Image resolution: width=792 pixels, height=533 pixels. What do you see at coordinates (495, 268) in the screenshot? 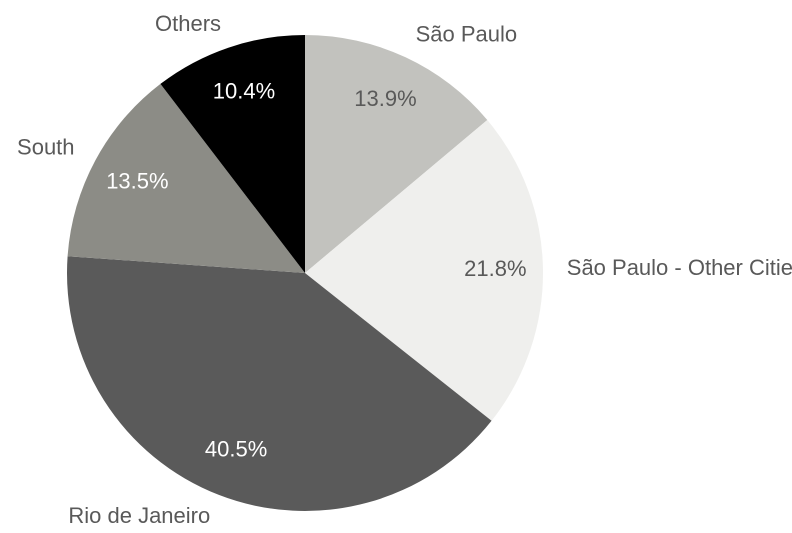
I see `value-label: 21.8%` at bounding box center [495, 268].